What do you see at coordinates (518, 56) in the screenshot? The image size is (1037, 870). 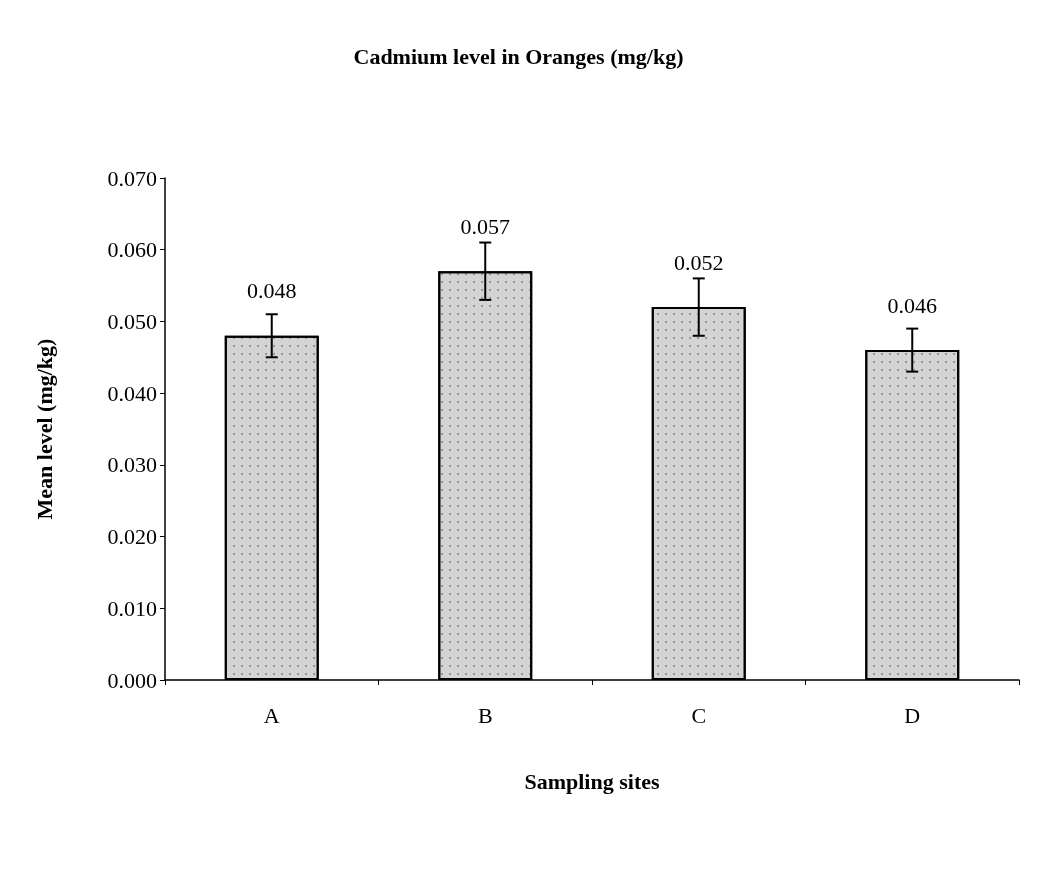 I see `chart-title: Cadmium level in Oranges (mg/kg)` at bounding box center [518, 56].